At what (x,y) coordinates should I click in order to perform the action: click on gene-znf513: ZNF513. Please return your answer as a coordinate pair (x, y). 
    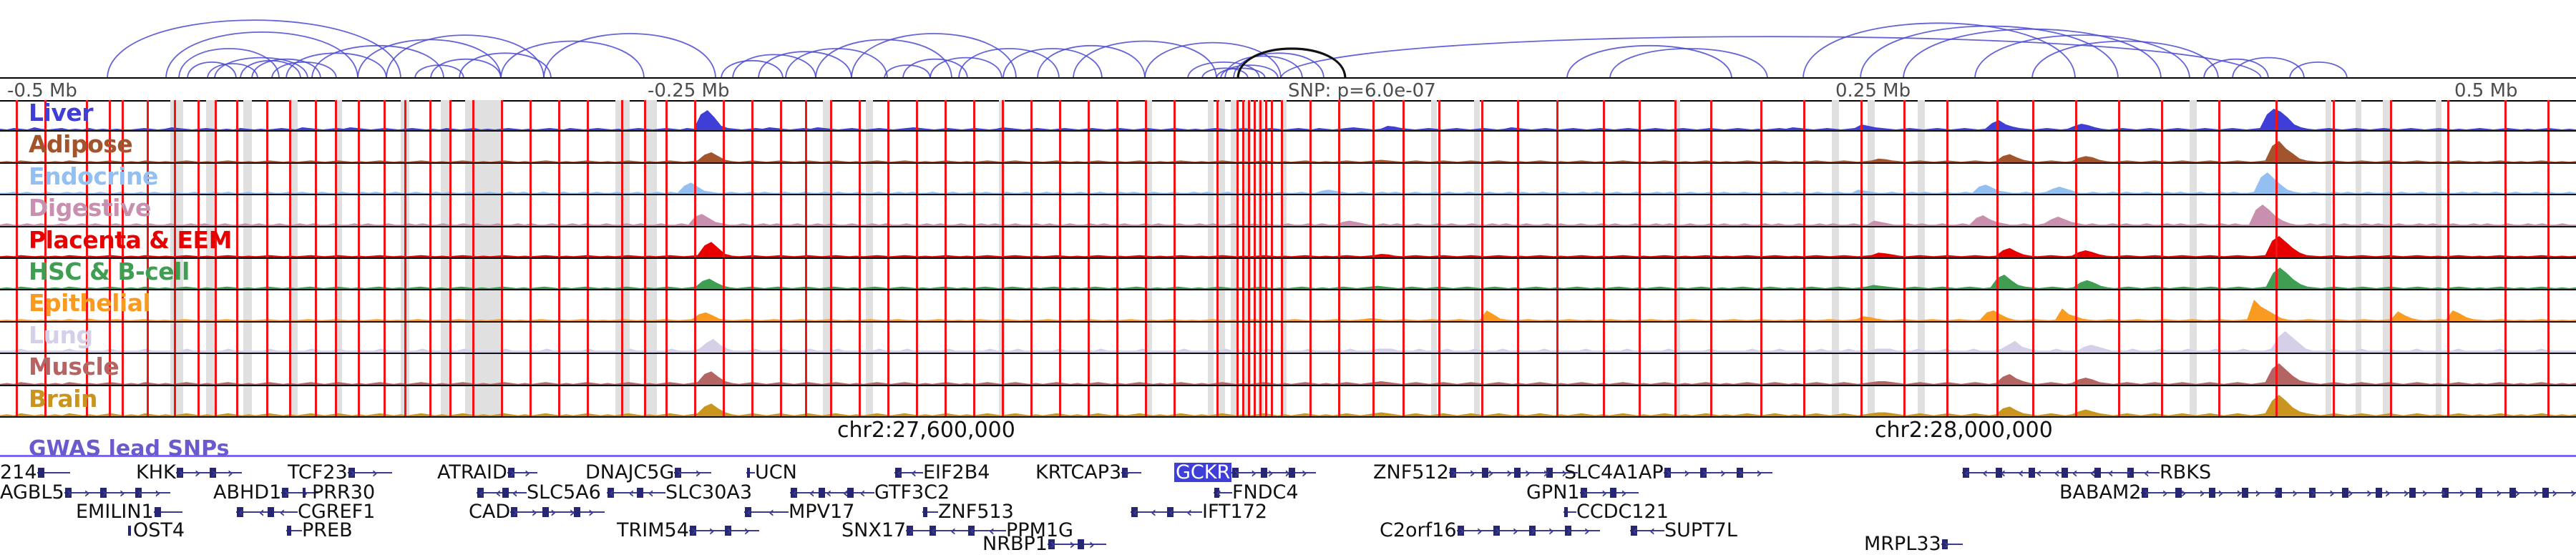
    Looking at the image, I should click on (968, 511).